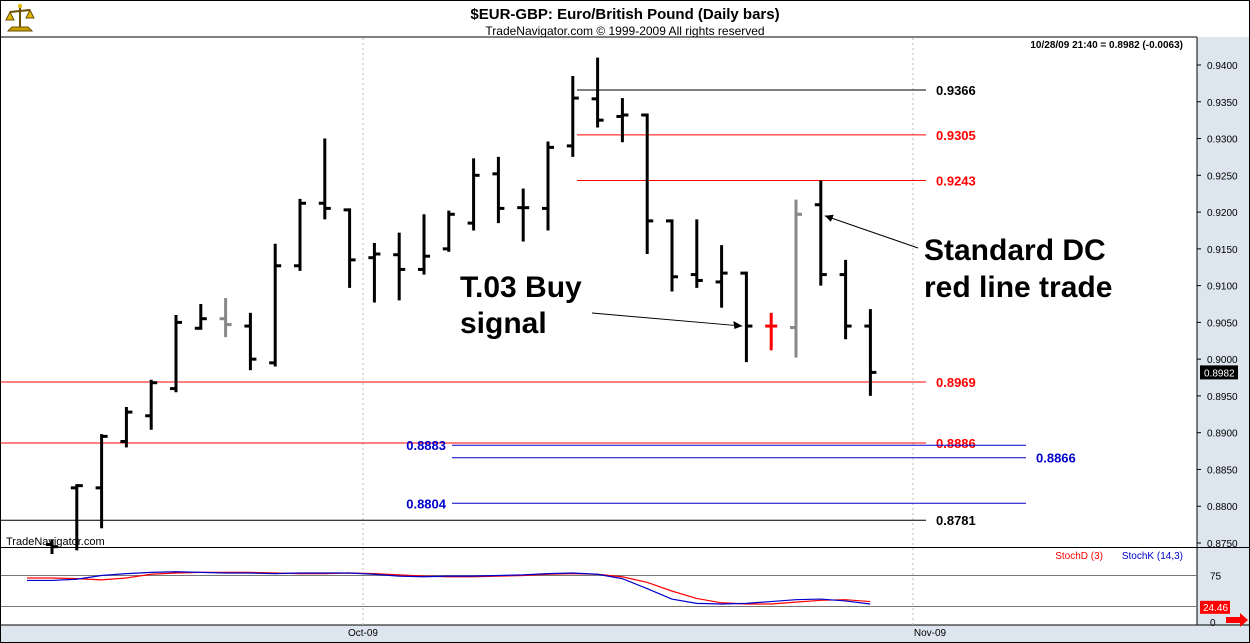 The width and height of the screenshot is (1250, 643). Describe the element at coordinates (956, 443) in the screenshot. I see `price-level-label: 0.8886` at that location.